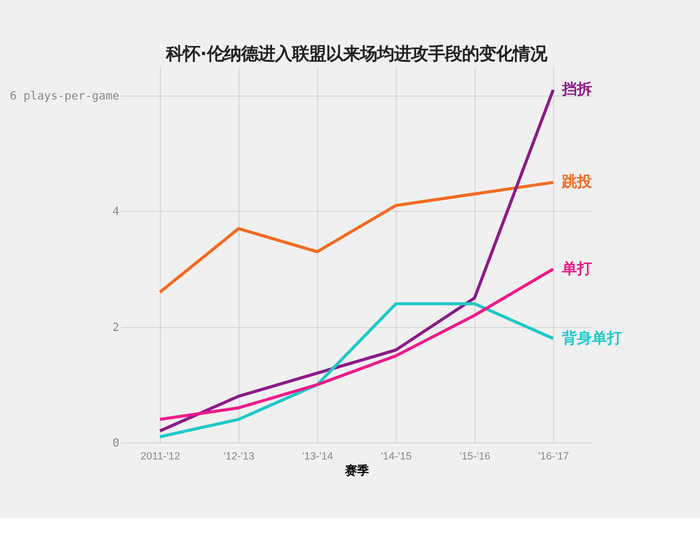 The width and height of the screenshot is (700, 558). Describe the element at coordinates (116, 211) in the screenshot. I see `y-tick-label: 4` at that location.